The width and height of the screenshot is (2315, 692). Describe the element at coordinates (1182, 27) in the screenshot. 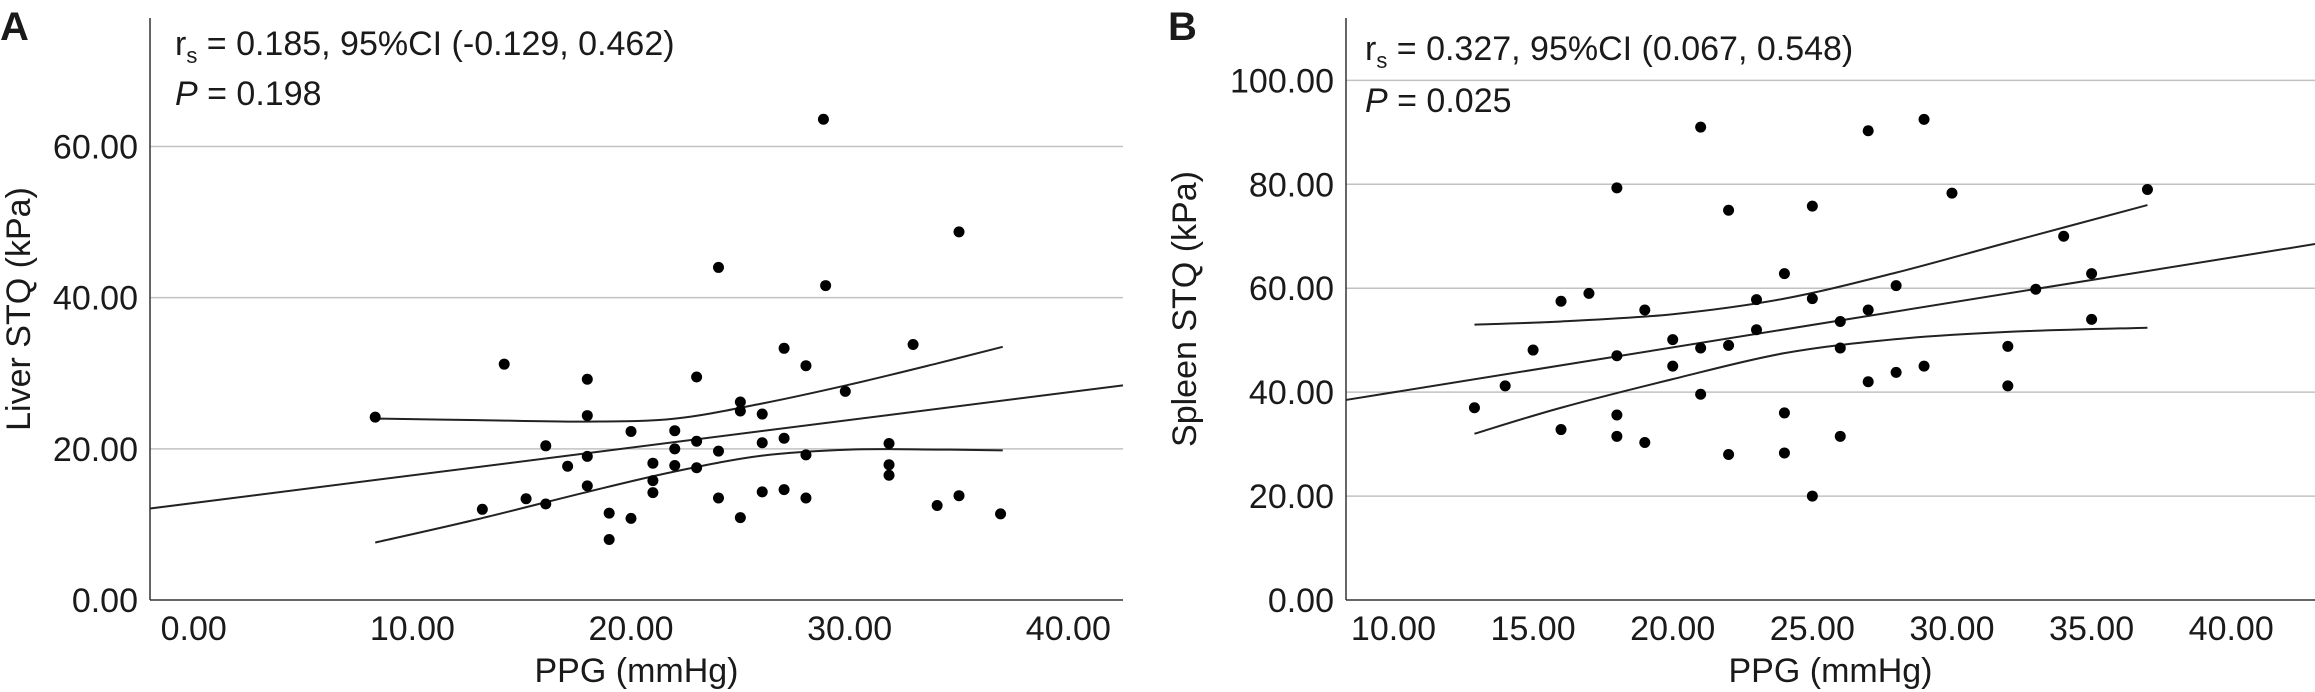

I see `panel-letter: B` at that location.